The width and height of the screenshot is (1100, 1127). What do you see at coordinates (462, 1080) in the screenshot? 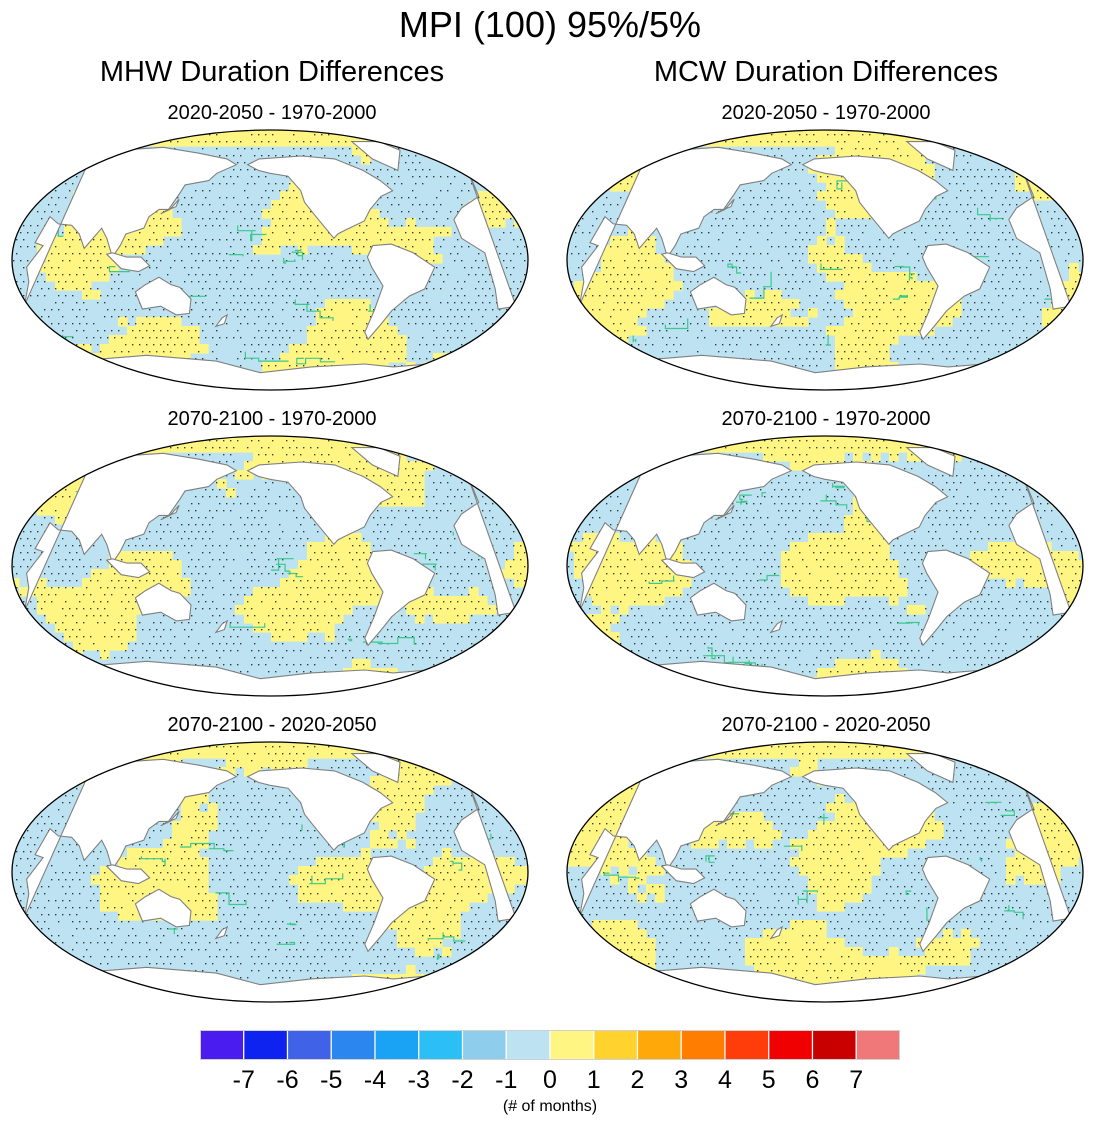
I see `colorbar-tick-label: -2` at bounding box center [462, 1080].